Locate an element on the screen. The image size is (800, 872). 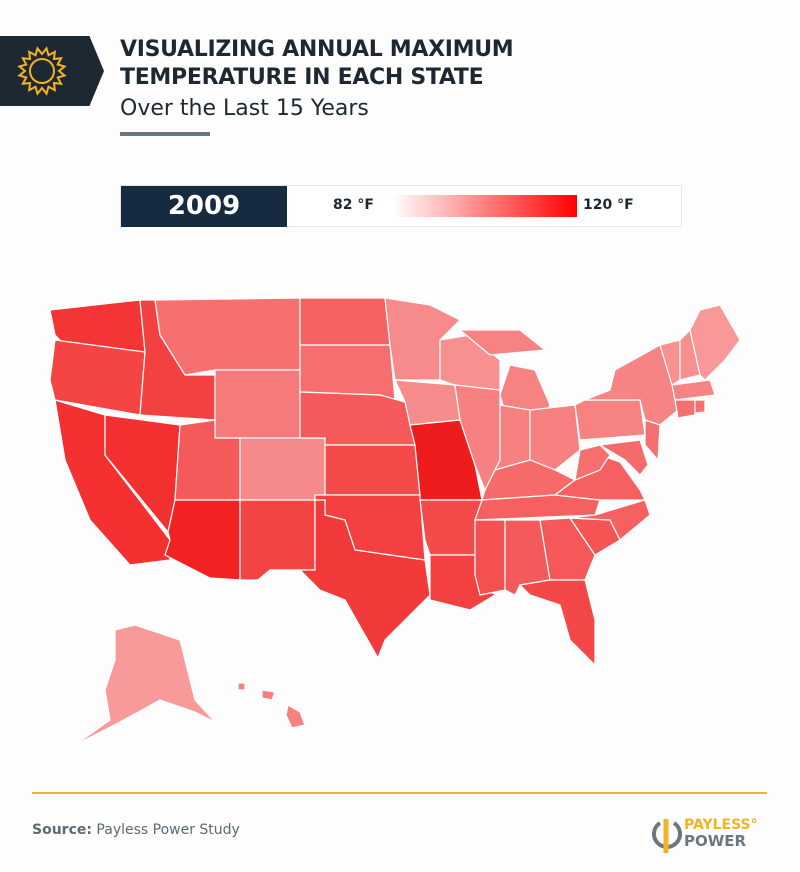
state-nj is located at coordinates (652, 440).